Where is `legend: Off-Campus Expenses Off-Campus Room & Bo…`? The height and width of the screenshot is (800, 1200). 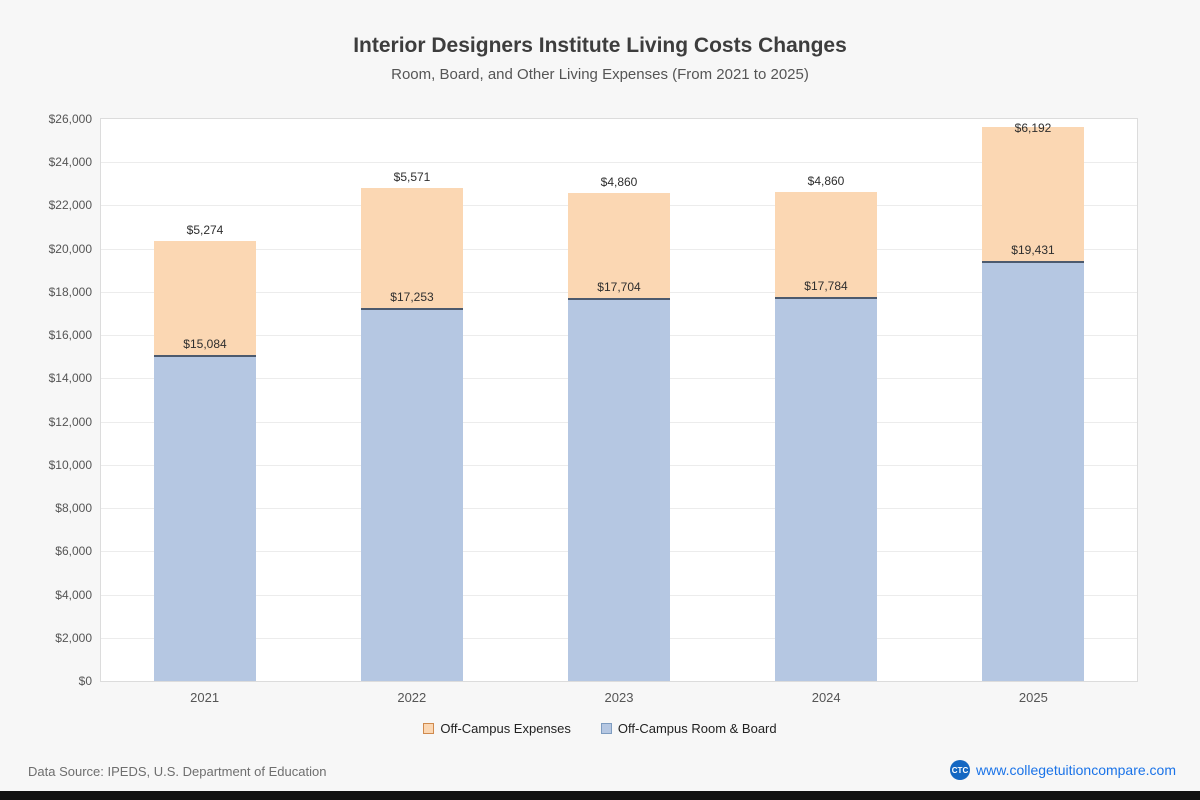
legend: Off-Campus Expenses Off-Campus Room & Bo… is located at coordinates (600, 728).